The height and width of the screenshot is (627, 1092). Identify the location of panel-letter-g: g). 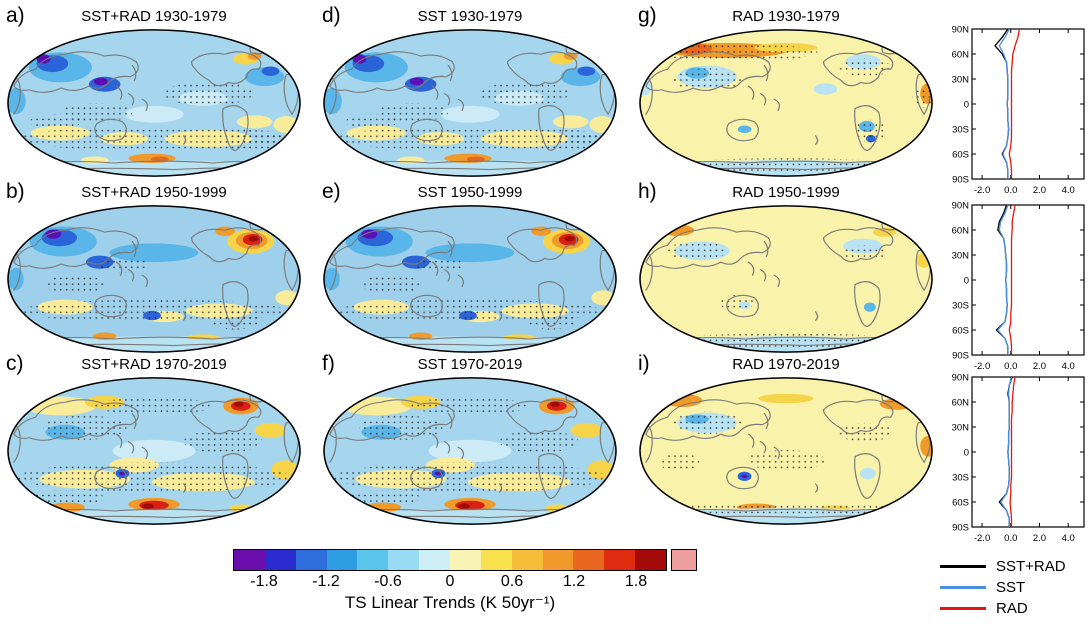
(647, 15).